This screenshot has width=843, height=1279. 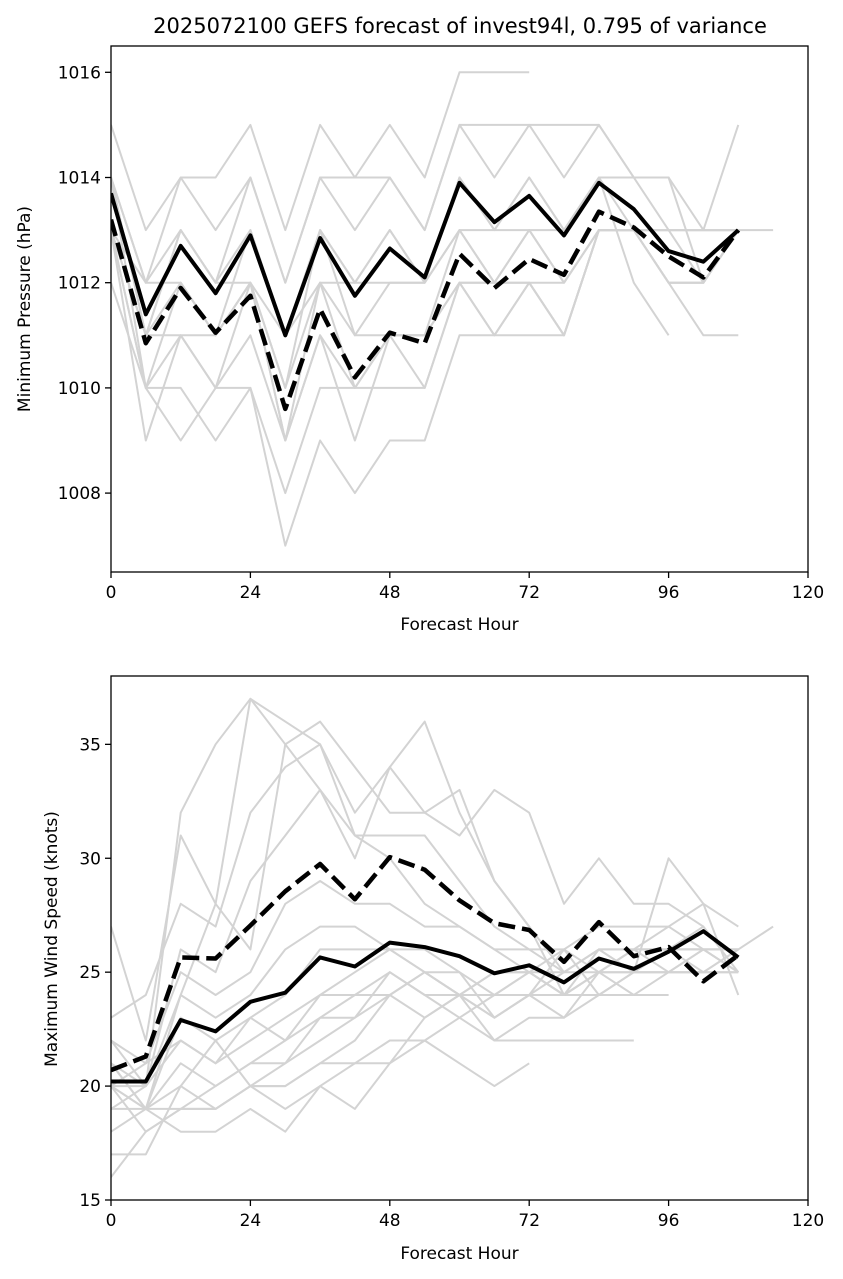 I want to click on wind-median-line, so click(x=425, y=963).